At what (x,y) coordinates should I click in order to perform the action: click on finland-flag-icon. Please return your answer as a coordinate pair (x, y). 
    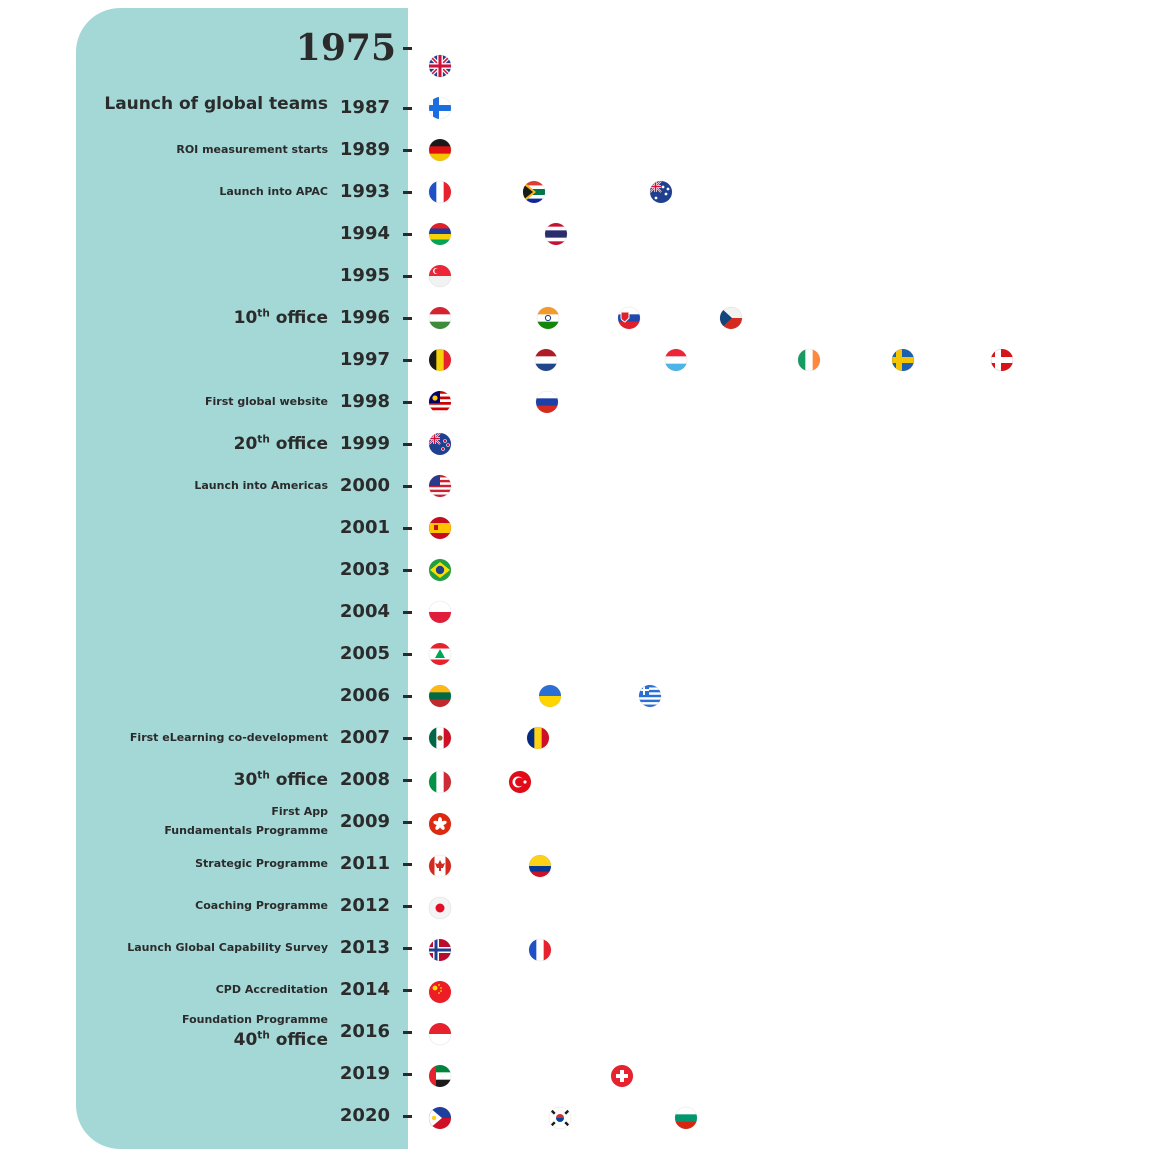
    Looking at the image, I should click on (440, 108).